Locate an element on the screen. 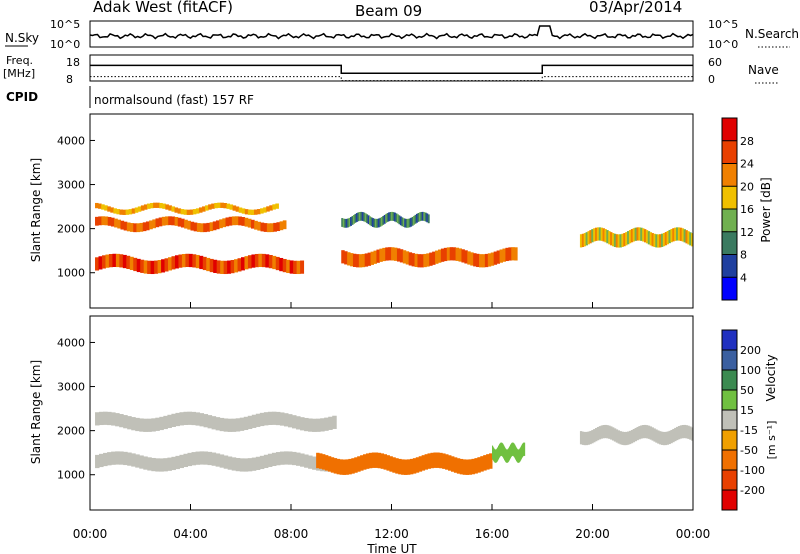 The image size is (800, 554). xtick-label: 00:00 is located at coordinates (693, 534).